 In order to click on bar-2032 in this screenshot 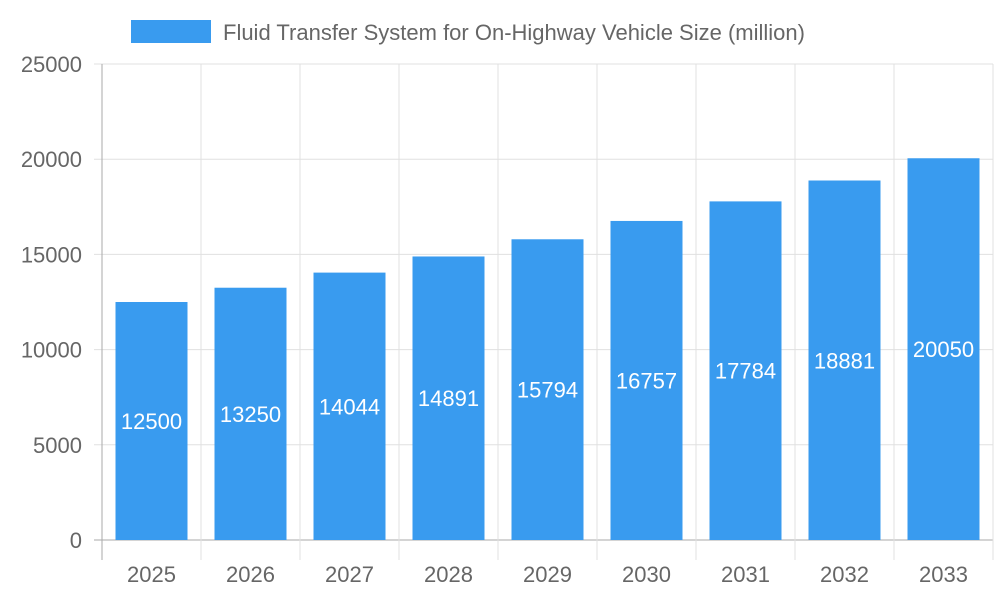, I will do `click(844, 360)`.